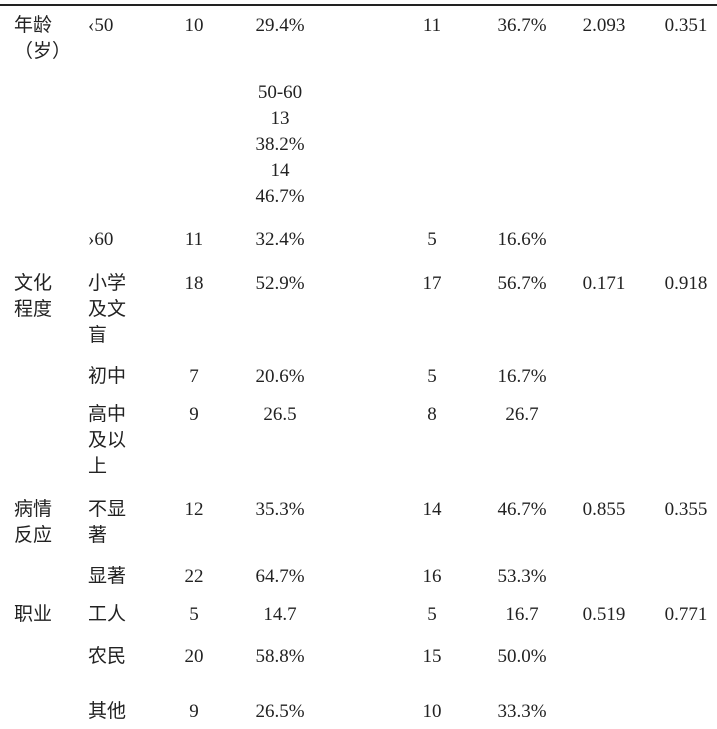 This screenshot has height=729, width=717. What do you see at coordinates (358, 5) in the screenshot?
I see `table-top-rule` at bounding box center [358, 5].